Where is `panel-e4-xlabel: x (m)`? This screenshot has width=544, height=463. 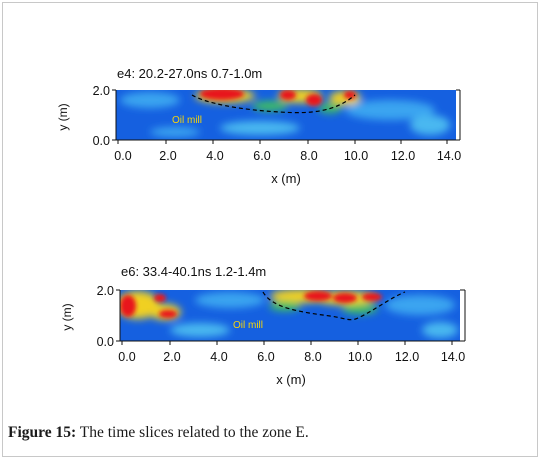 panel-e4-xlabel: x (m) is located at coordinates (286, 178).